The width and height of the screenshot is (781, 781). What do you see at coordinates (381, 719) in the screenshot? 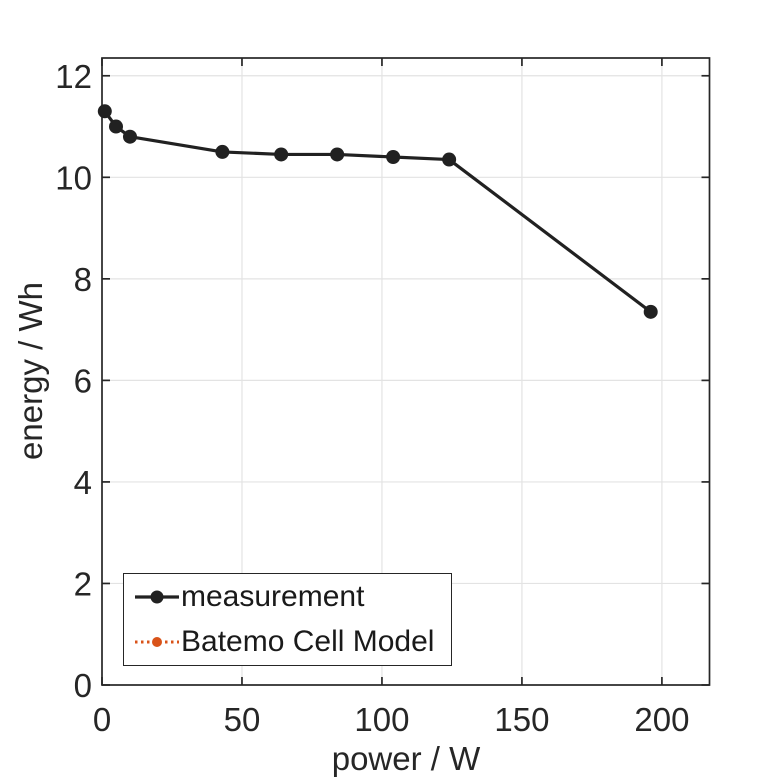
I see `x-tick-label: 100` at bounding box center [381, 719].